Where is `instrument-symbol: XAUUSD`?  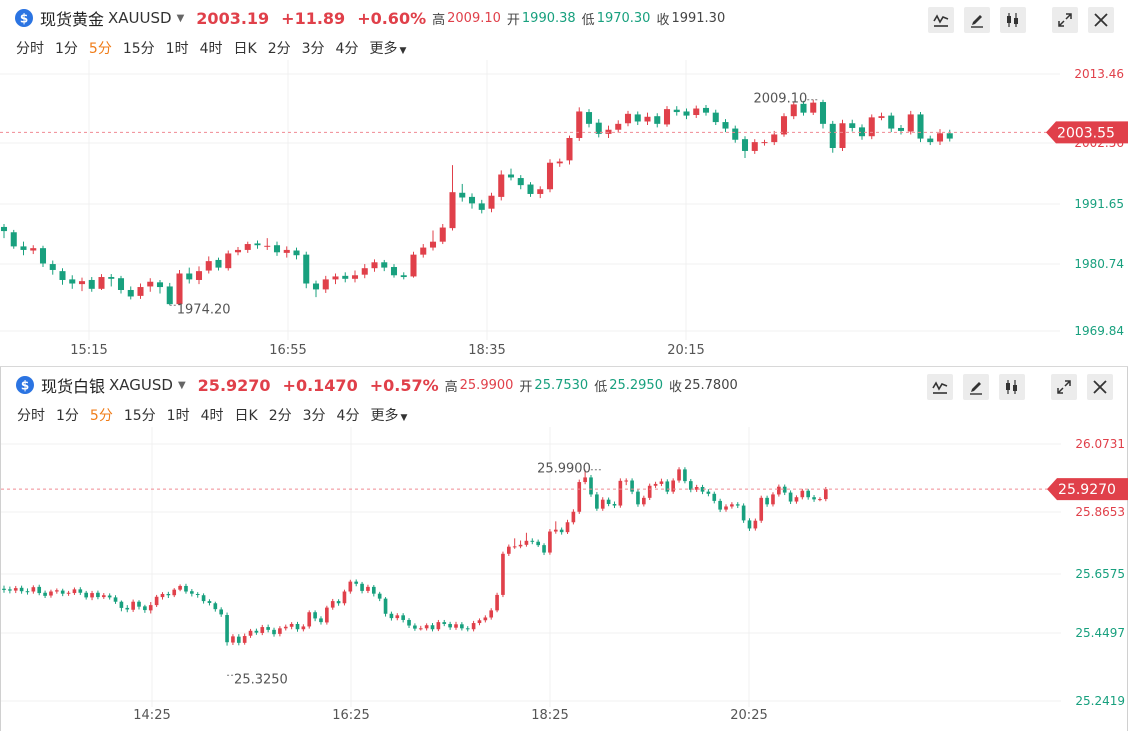
instrument-symbol: XAUUSD is located at coordinates (140, 18).